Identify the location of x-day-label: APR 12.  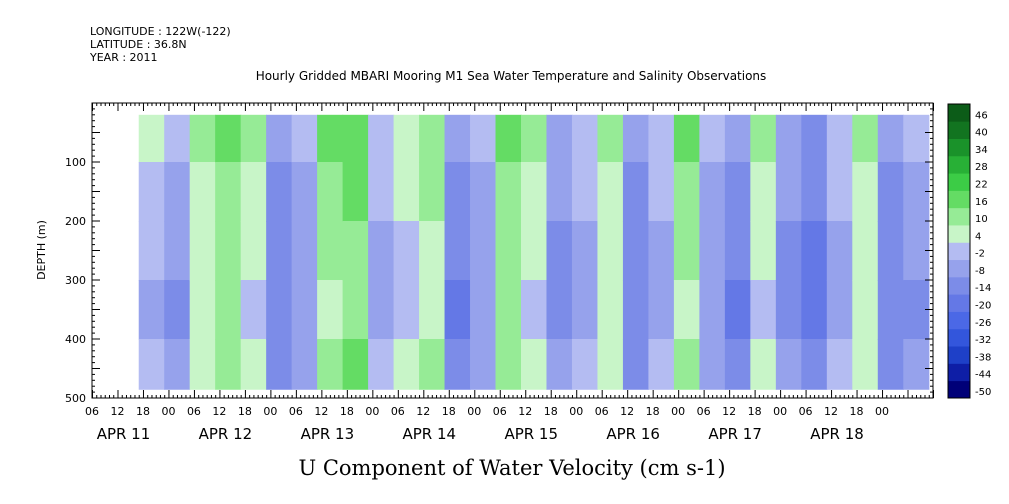
(226, 434).